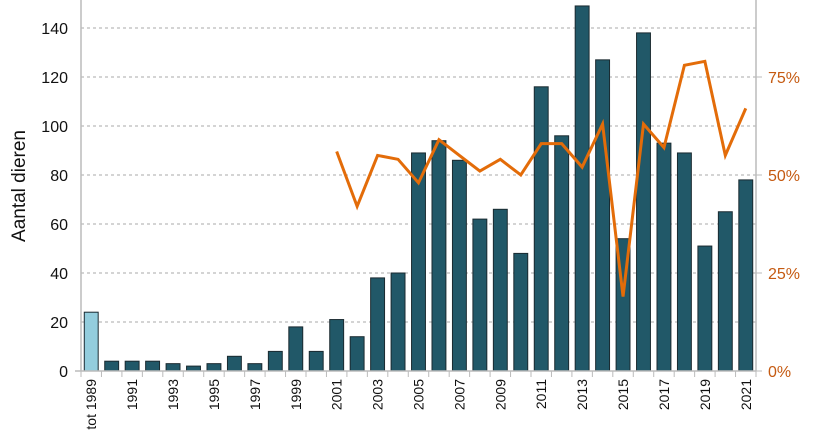  Describe the element at coordinates (59, 323) in the screenshot. I see `y-tick-label: 20` at that location.